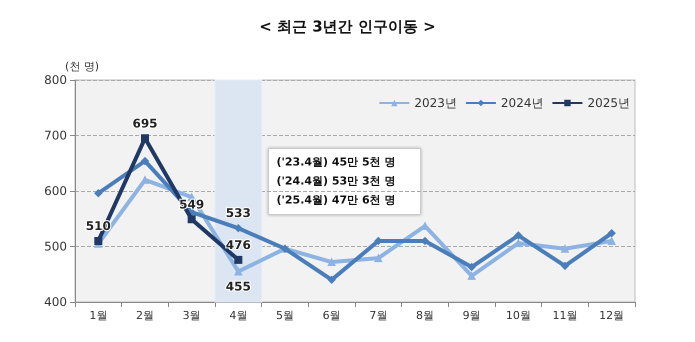 Image resolution: width=695 pixels, height=342 pixels. Describe the element at coordinates (285, 315) in the screenshot. I see `x-tick-label: 5월` at that location.